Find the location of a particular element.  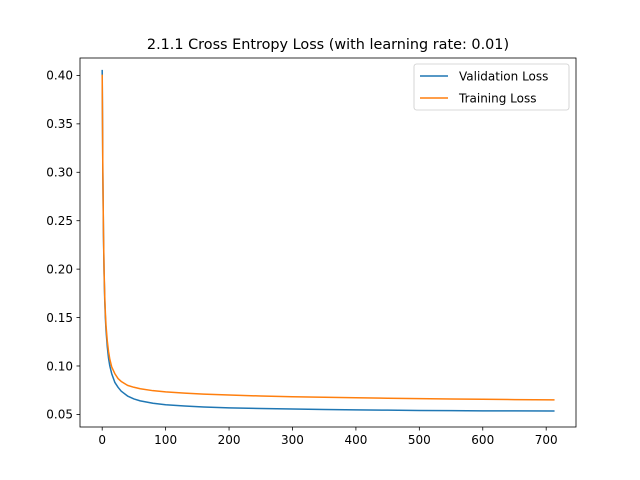

y-axis: 0.05 0.10 0.15 0.20 0.25 0.30 0.35 0.40 is located at coordinates (63, 245).